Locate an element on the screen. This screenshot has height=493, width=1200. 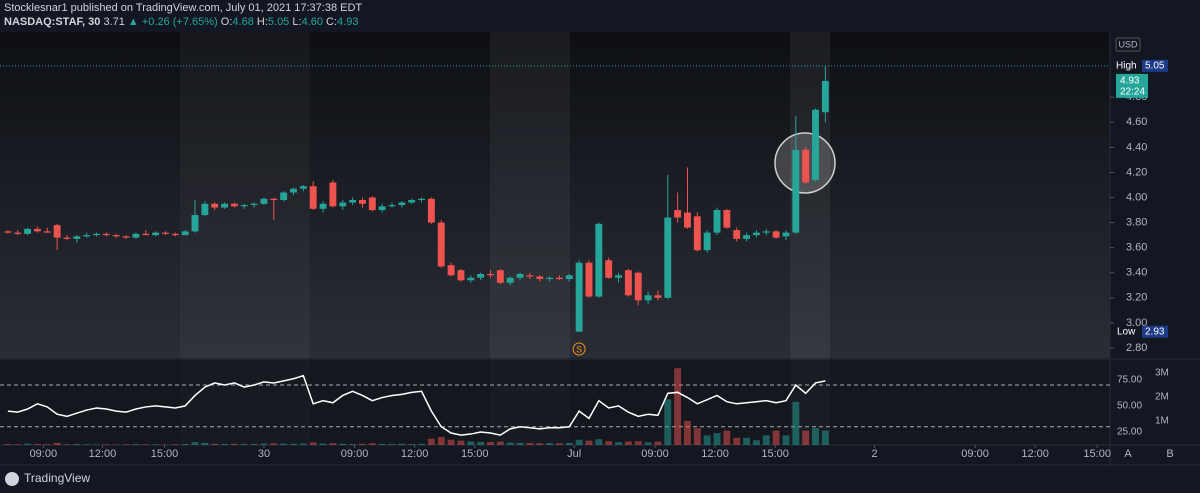
y-tick-label: 4.20 is located at coordinates (1136, 172).